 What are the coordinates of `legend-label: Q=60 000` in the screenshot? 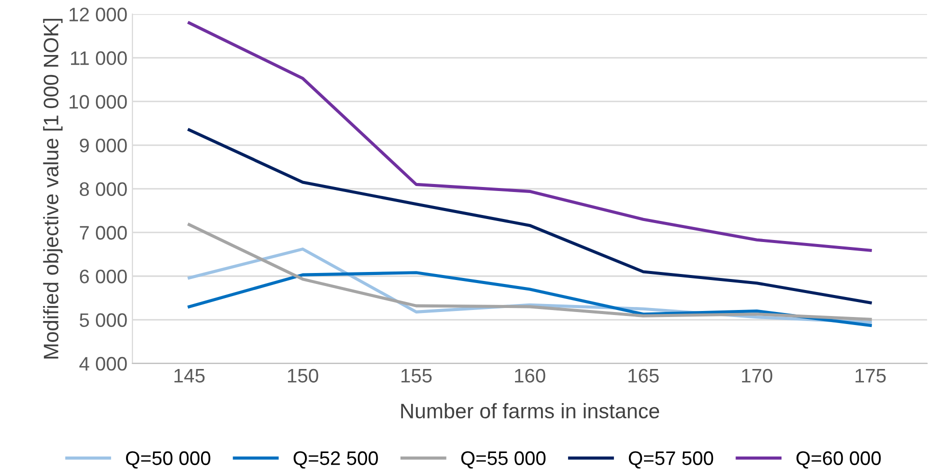 It's located at (838, 460).